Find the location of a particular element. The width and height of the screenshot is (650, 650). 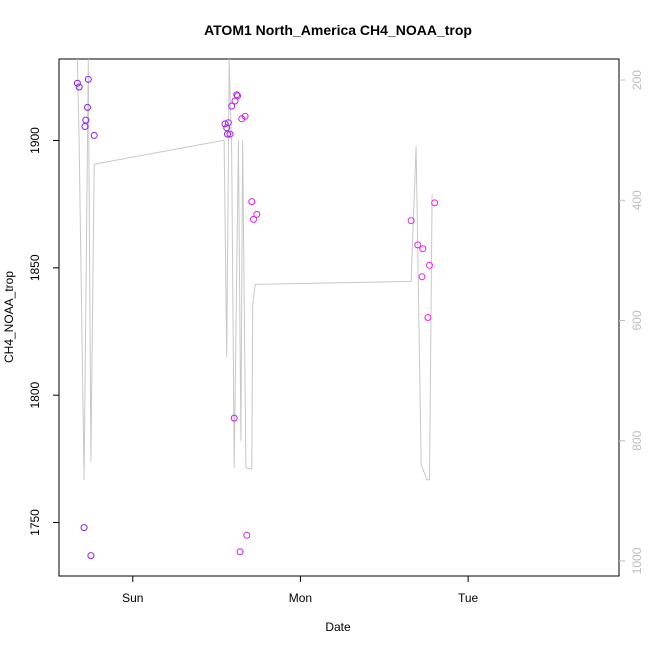

y-tick-label: 1800 is located at coordinates (35, 395).